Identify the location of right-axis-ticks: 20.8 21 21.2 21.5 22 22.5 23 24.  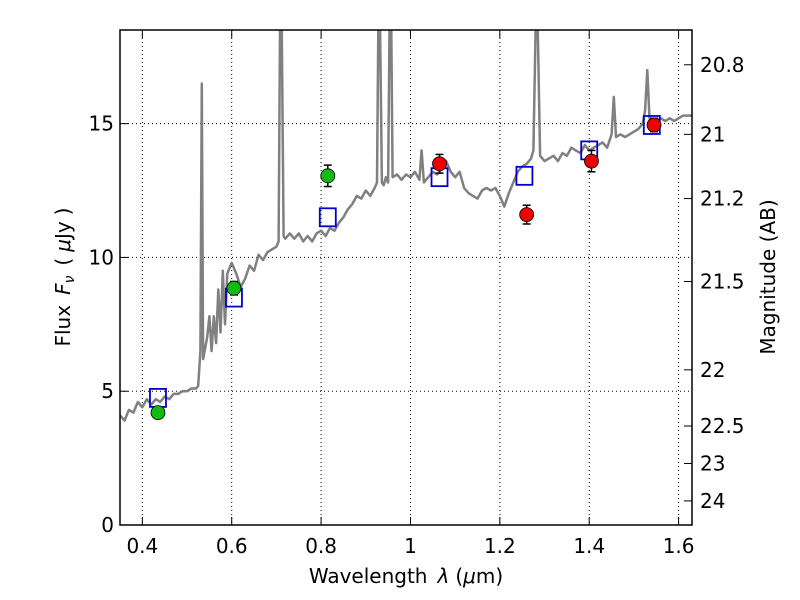
(714, 283).